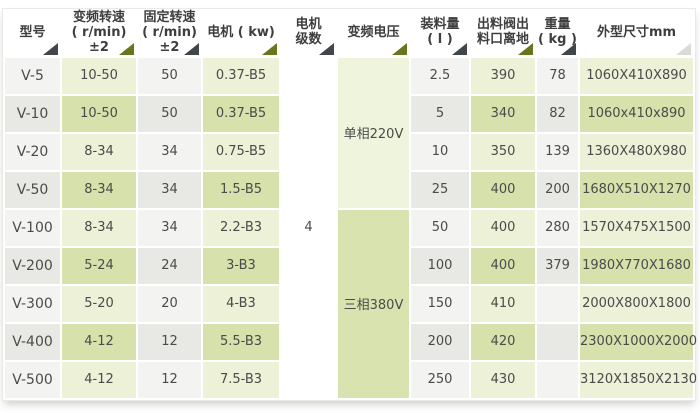 The height and width of the screenshot is (413, 700). Describe the element at coordinates (308, 40) in the screenshot. I see `col-header-sublabel: 级数` at that location.